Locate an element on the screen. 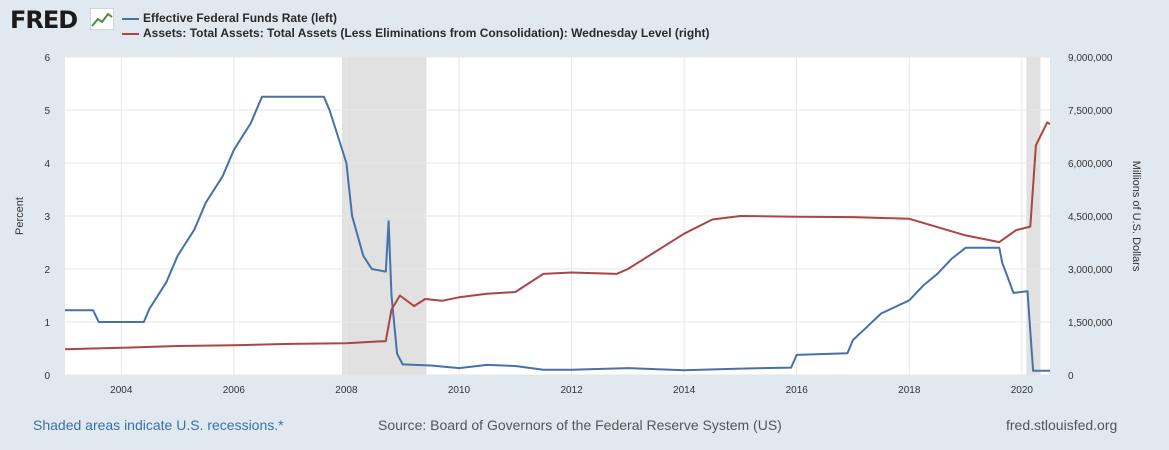 The height and width of the screenshot is (450, 1169). y-right-tick-label: 3,000,000 is located at coordinates (1090, 270).